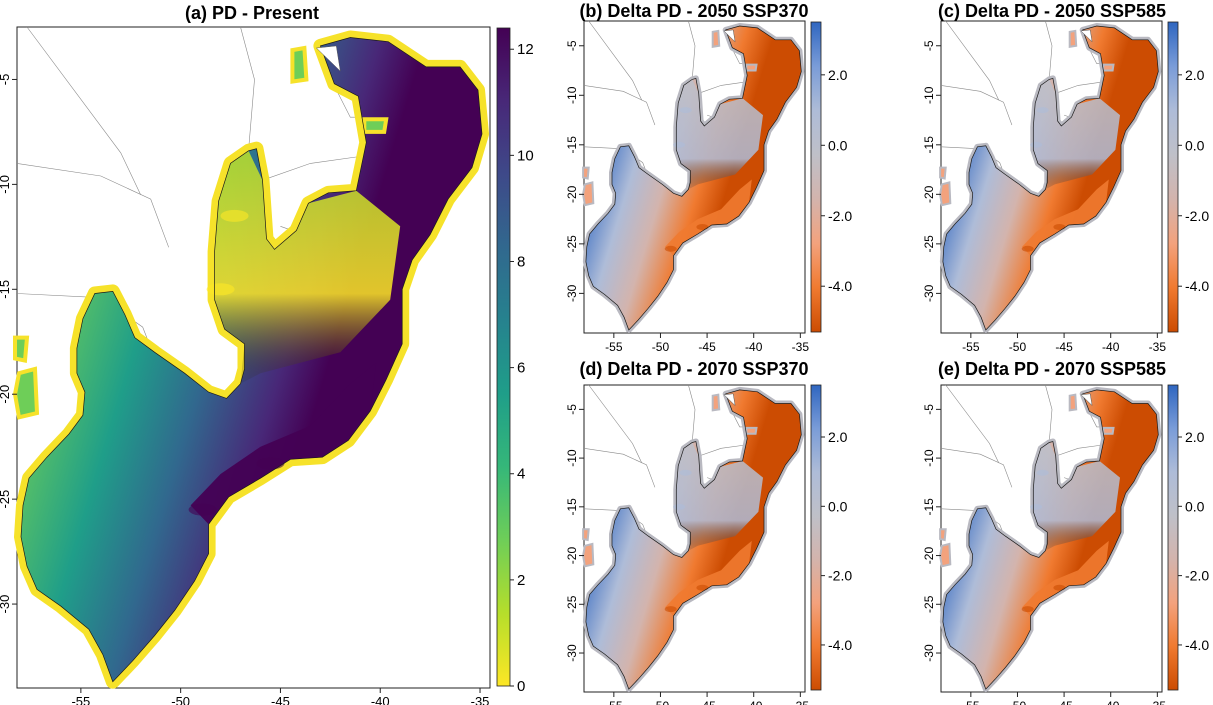 The image size is (1213, 705). What do you see at coordinates (252, 13) in the screenshot?
I see `panel-title: (a) PD - Present` at bounding box center [252, 13].